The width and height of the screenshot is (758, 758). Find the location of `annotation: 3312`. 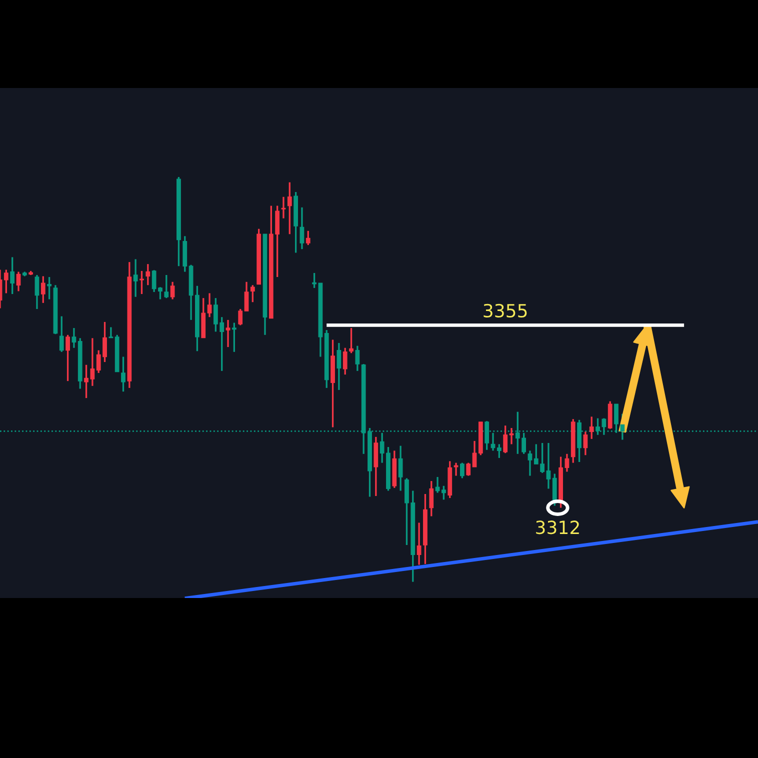

annotation: 3312 is located at coordinates (557, 527).